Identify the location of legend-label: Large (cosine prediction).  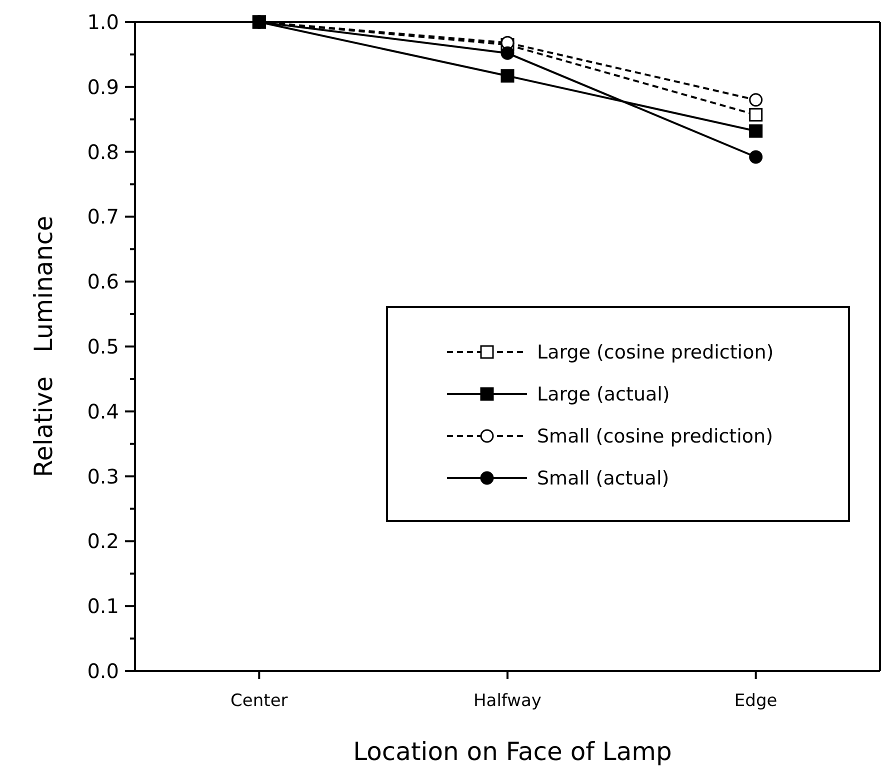
(655, 353).